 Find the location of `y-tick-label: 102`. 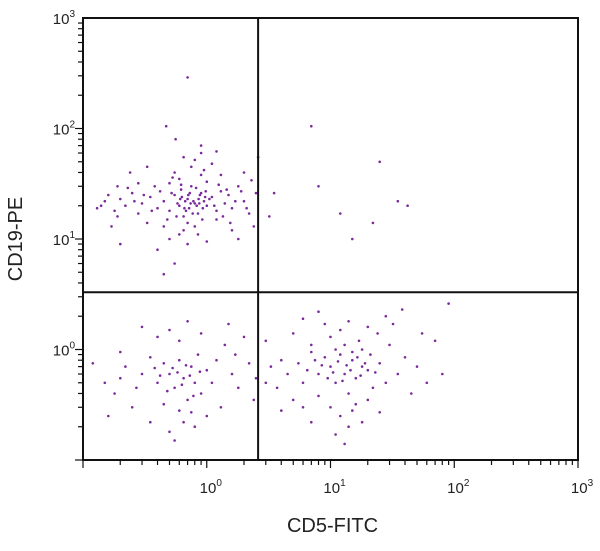

y-tick-label: 102 is located at coordinates (64, 129).